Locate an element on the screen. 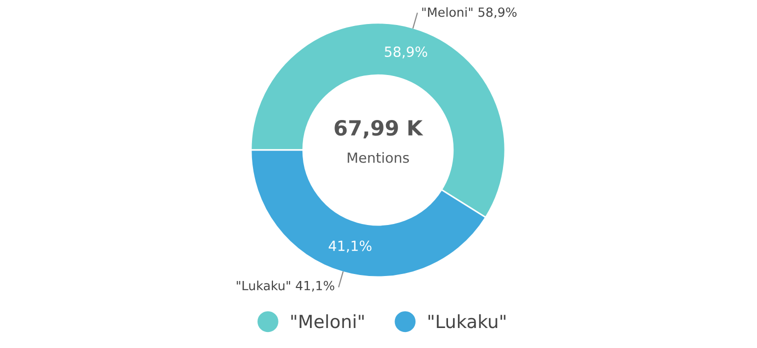  data-label: 58,9% is located at coordinates (406, 52).